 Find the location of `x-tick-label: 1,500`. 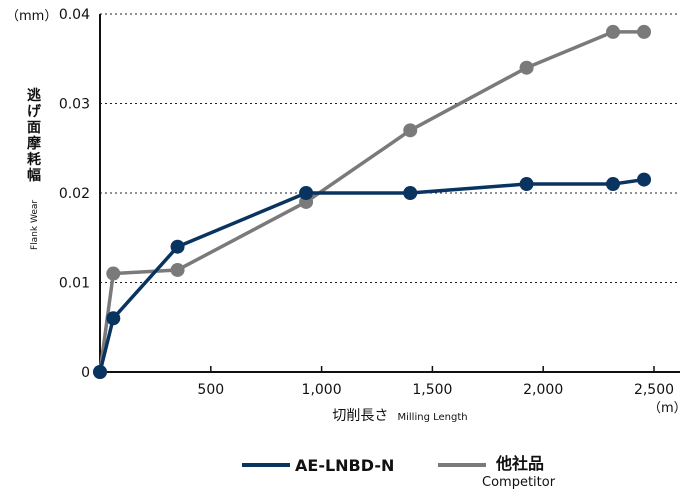

x-tick-label: 1,500 is located at coordinates (432, 390).